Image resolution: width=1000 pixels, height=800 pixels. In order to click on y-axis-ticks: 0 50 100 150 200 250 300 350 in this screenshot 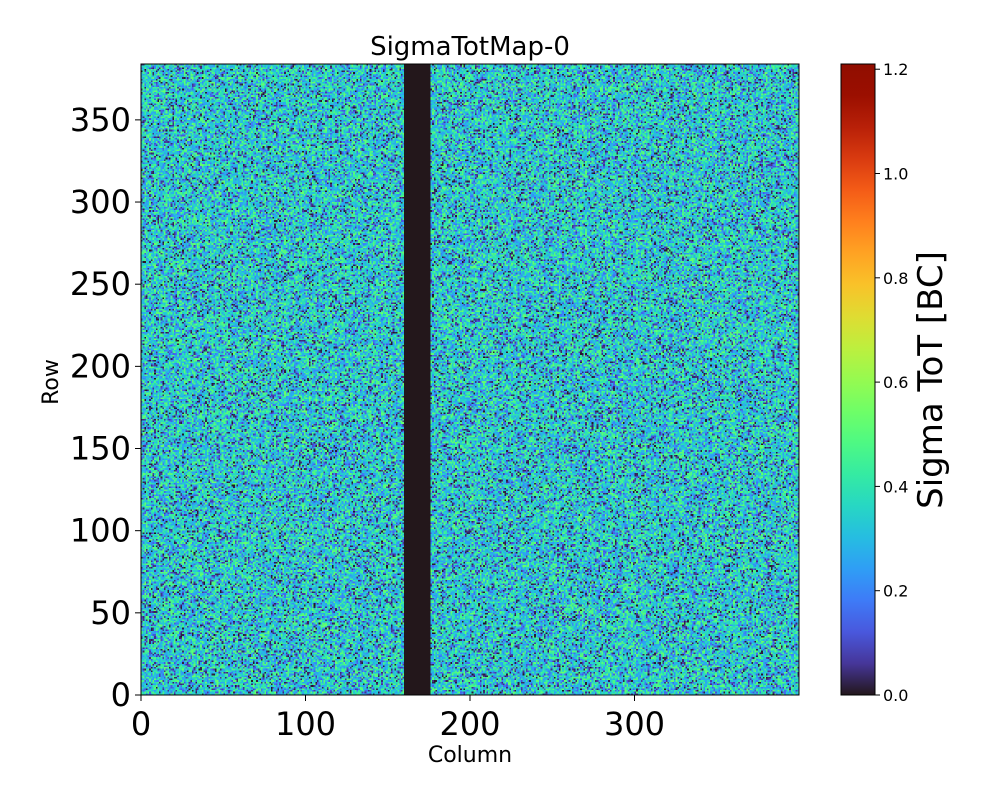, I will do `click(105, 407)`.